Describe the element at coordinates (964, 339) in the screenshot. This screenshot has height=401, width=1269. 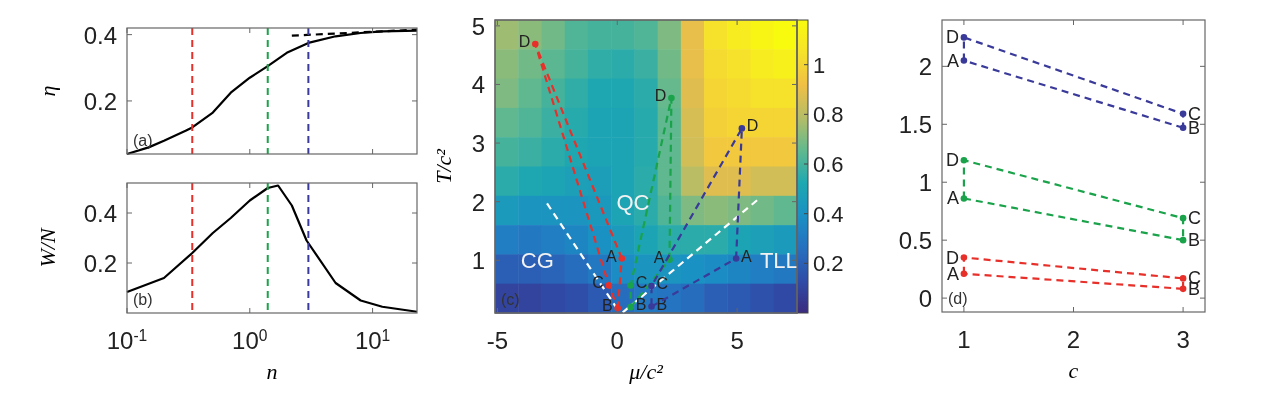
I see `x-tick-label: 1` at that location.